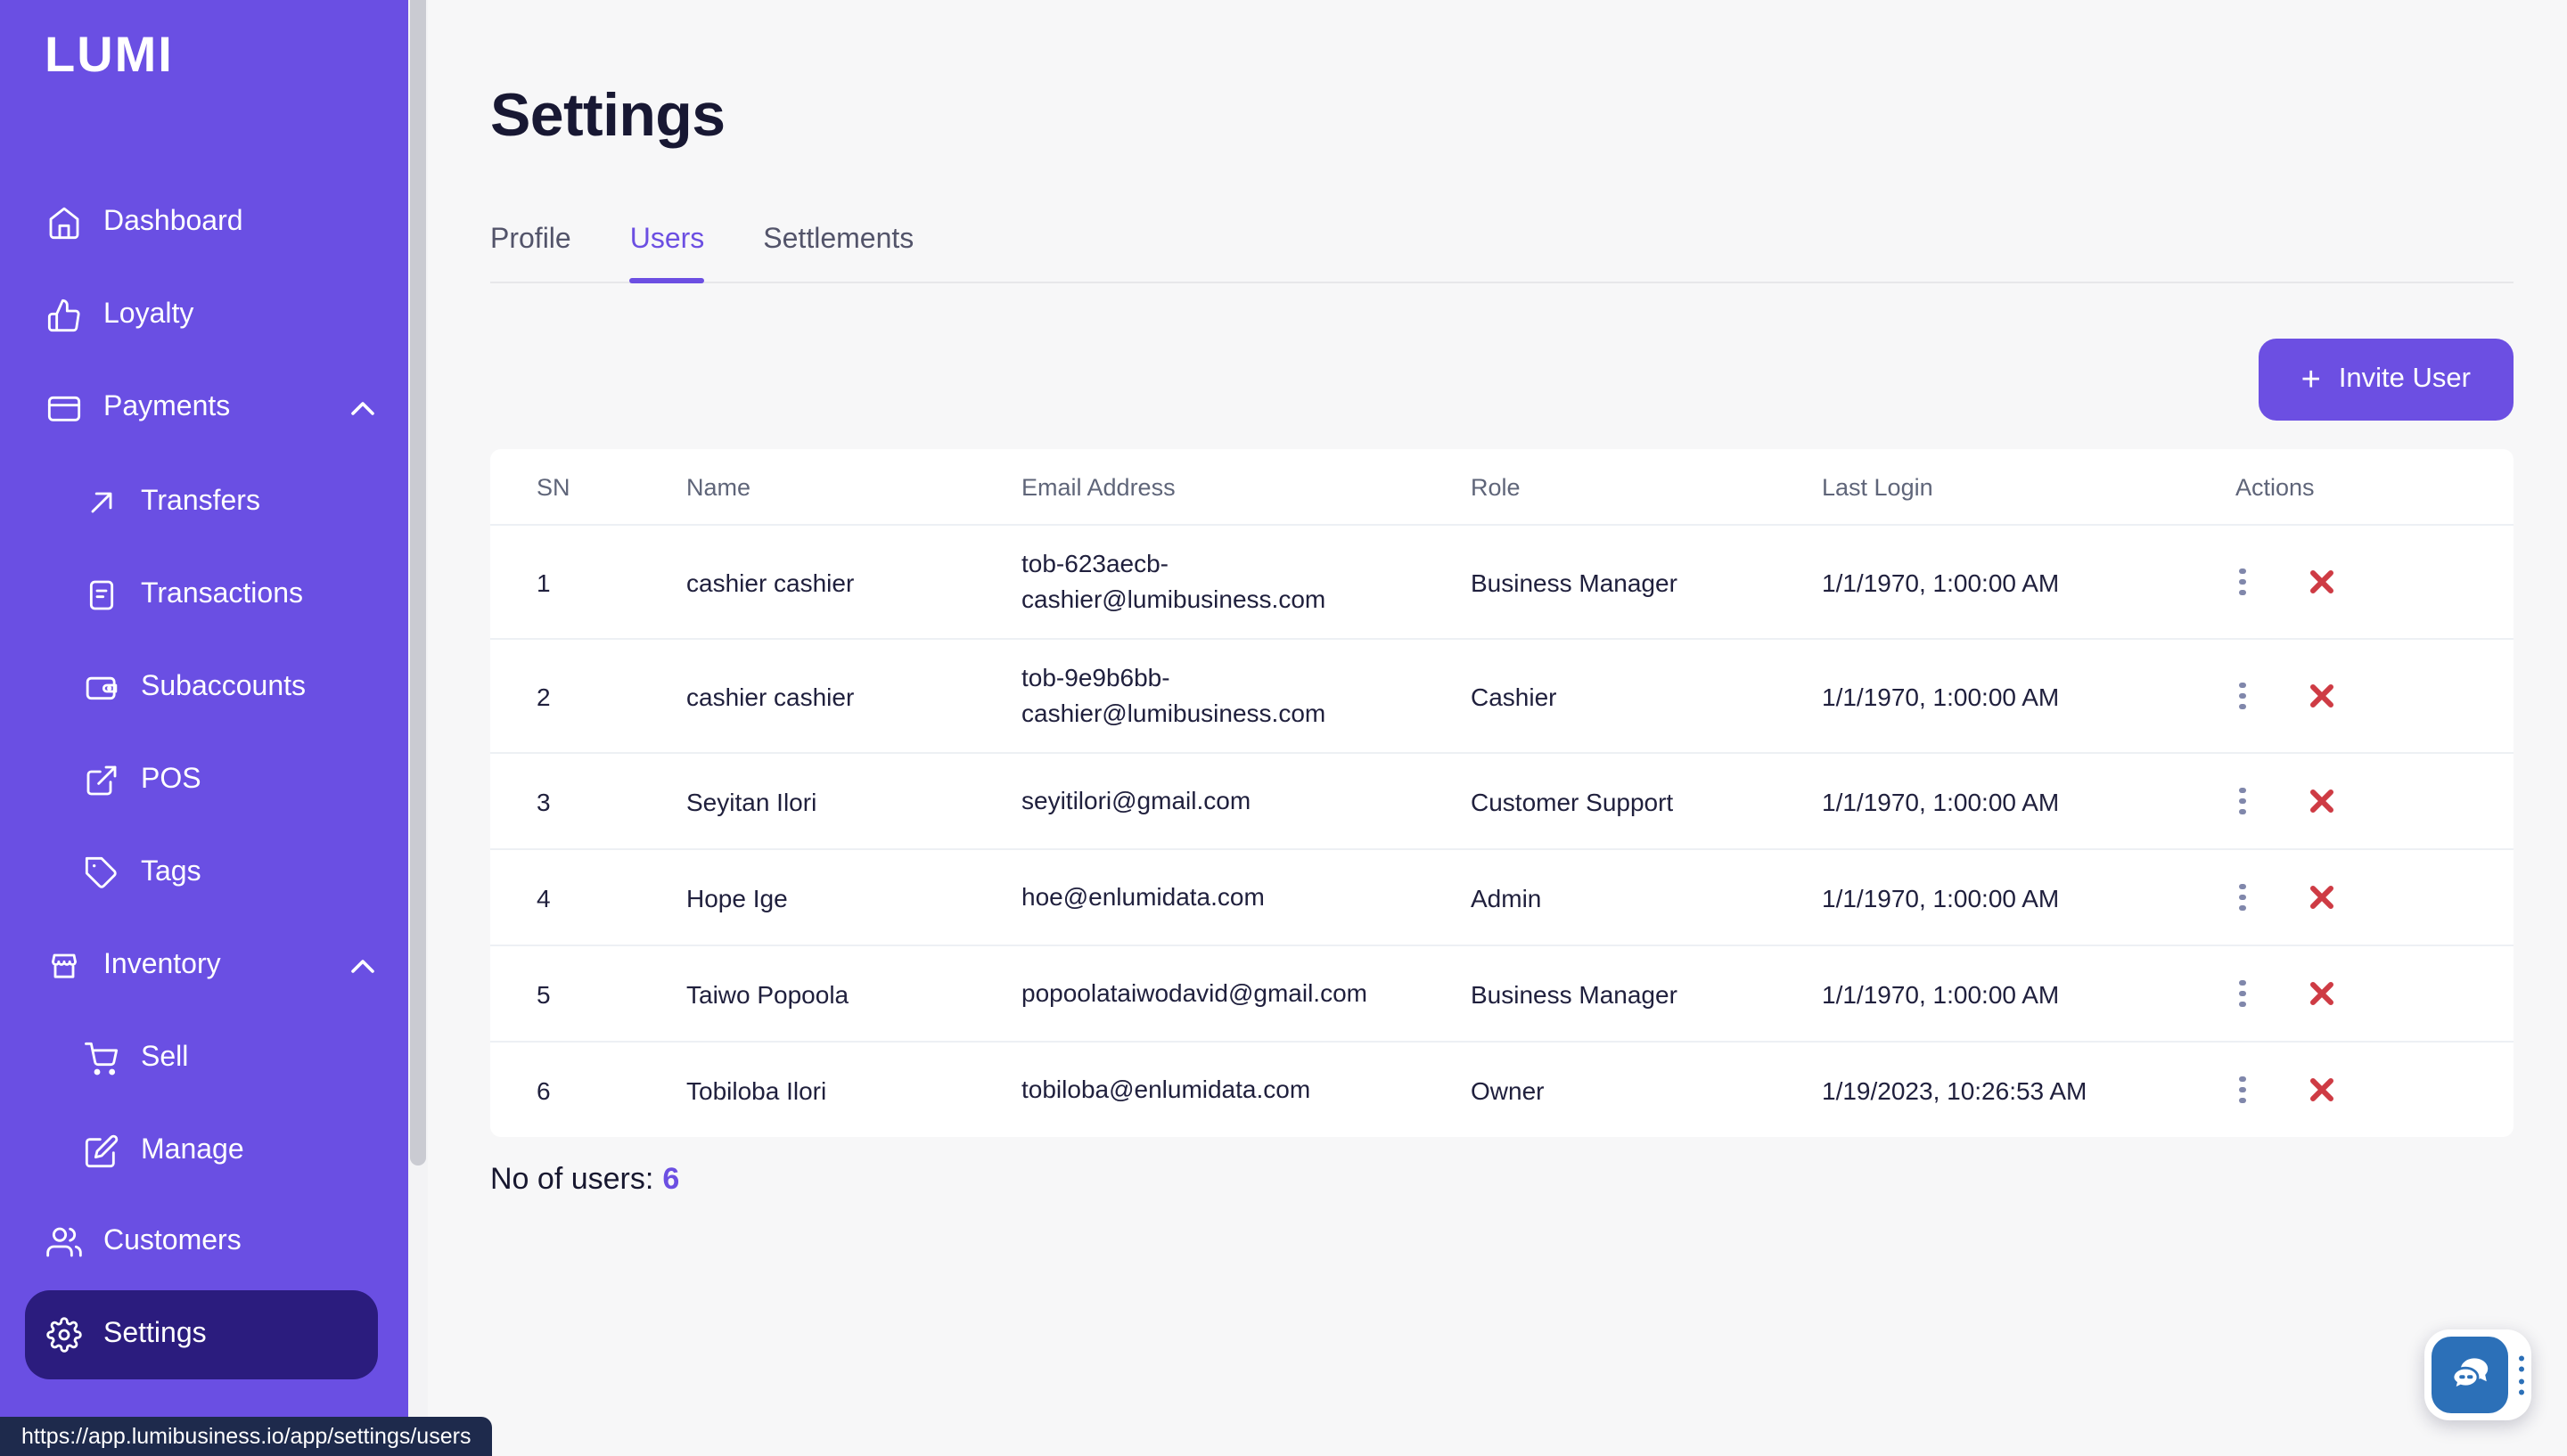 The width and height of the screenshot is (2567, 1456). Describe the element at coordinates (101, 872) in the screenshot. I see `tag-icon` at that location.